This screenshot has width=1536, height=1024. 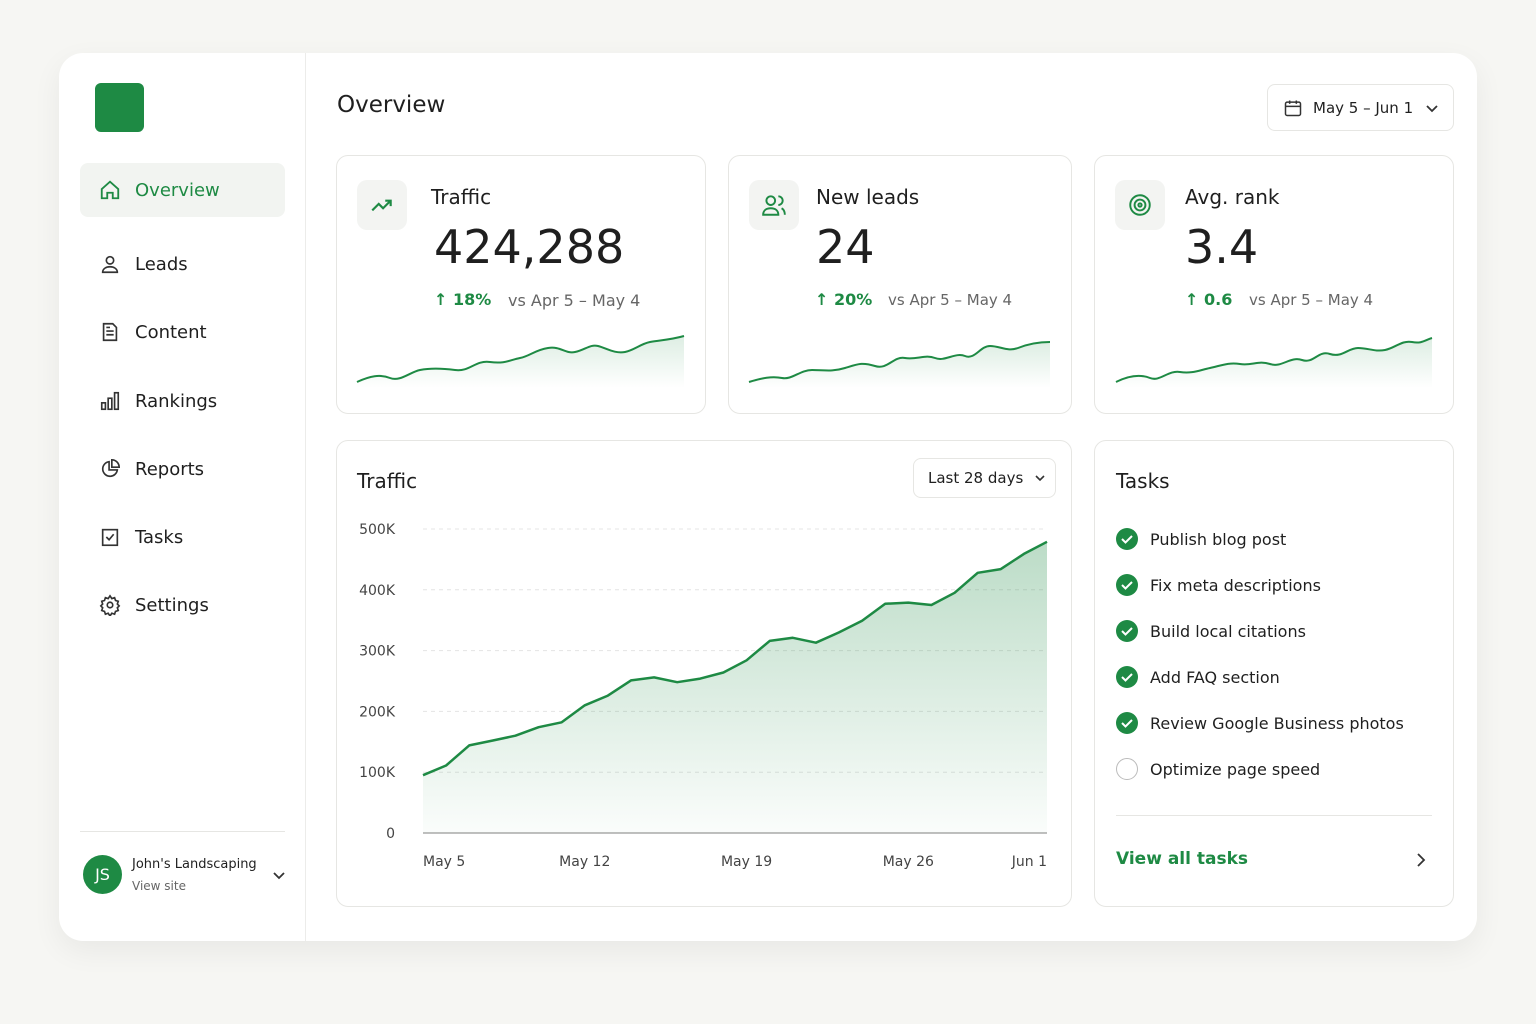 What do you see at coordinates (161, 264) in the screenshot?
I see `nav-label: Leads` at bounding box center [161, 264].